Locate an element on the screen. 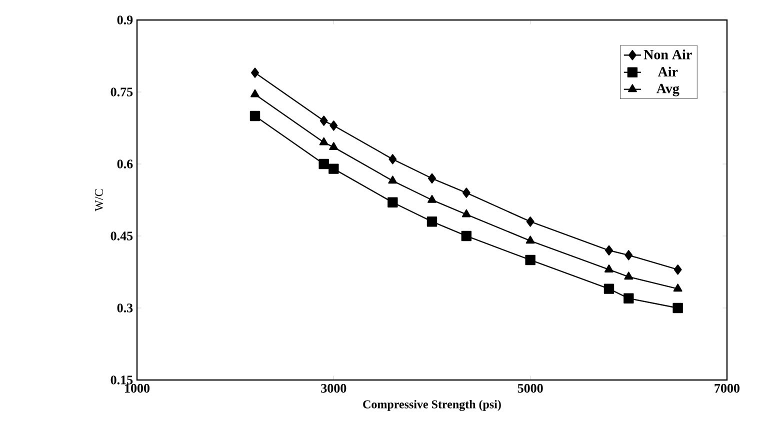 The image size is (758, 447). y-tick-label: 0.45 is located at coordinates (121, 236).